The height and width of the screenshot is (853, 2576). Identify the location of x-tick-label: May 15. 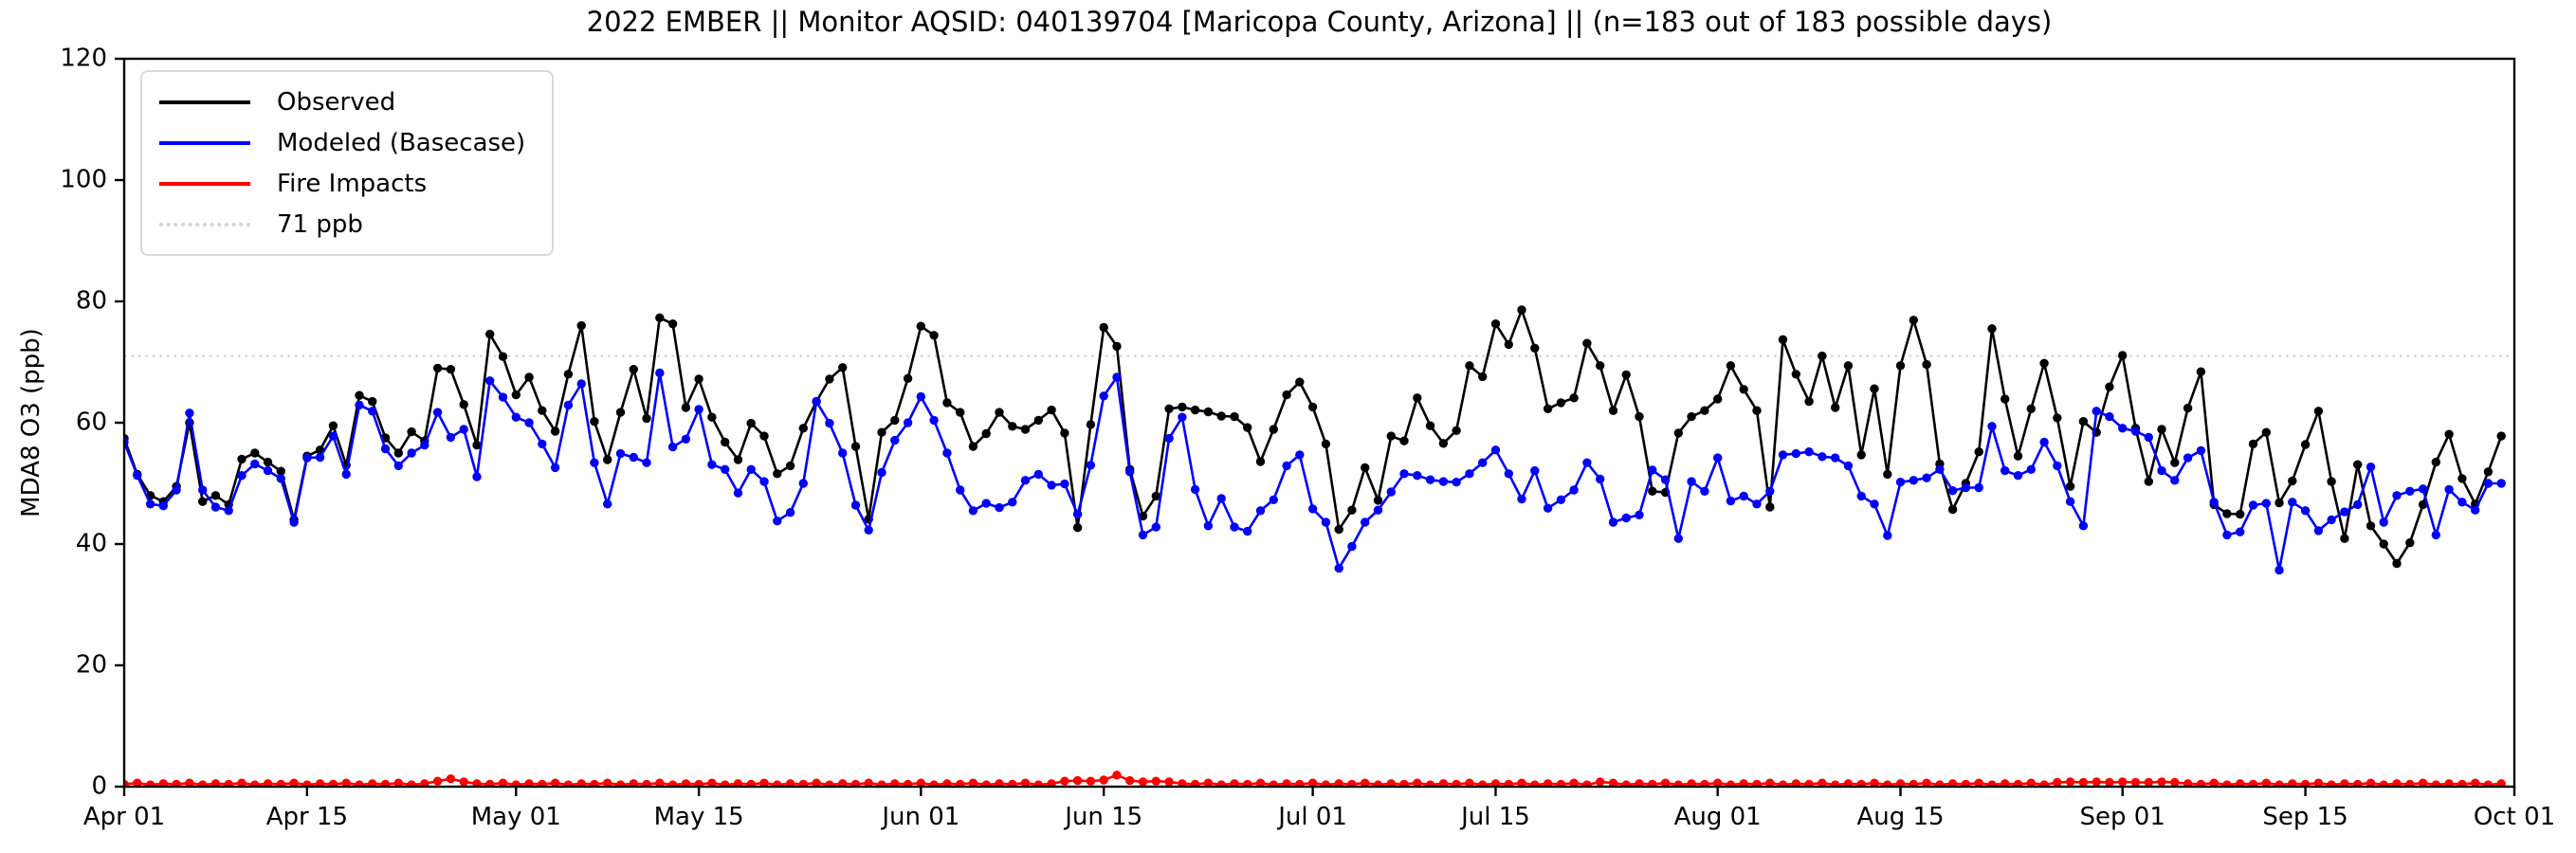
(699, 817).